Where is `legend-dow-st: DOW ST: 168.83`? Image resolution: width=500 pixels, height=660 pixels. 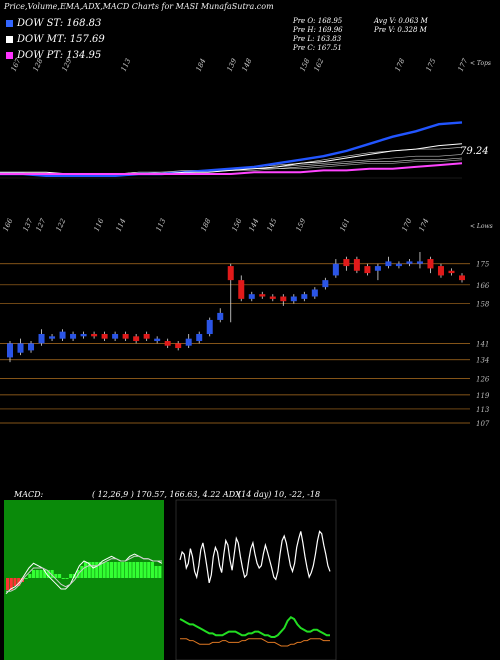
legend-dow-st: DOW ST: 168.83 is located at coordinates (53, 23).